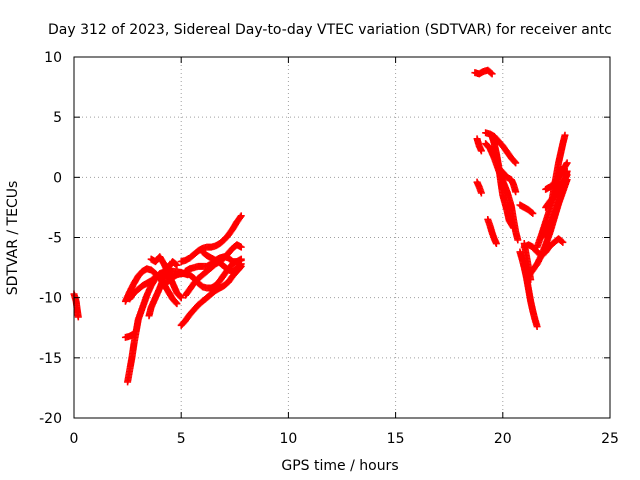  Describe the element at coordinates (57, 178) in the screenshot. I see `y-tick-label: 0` at that location.